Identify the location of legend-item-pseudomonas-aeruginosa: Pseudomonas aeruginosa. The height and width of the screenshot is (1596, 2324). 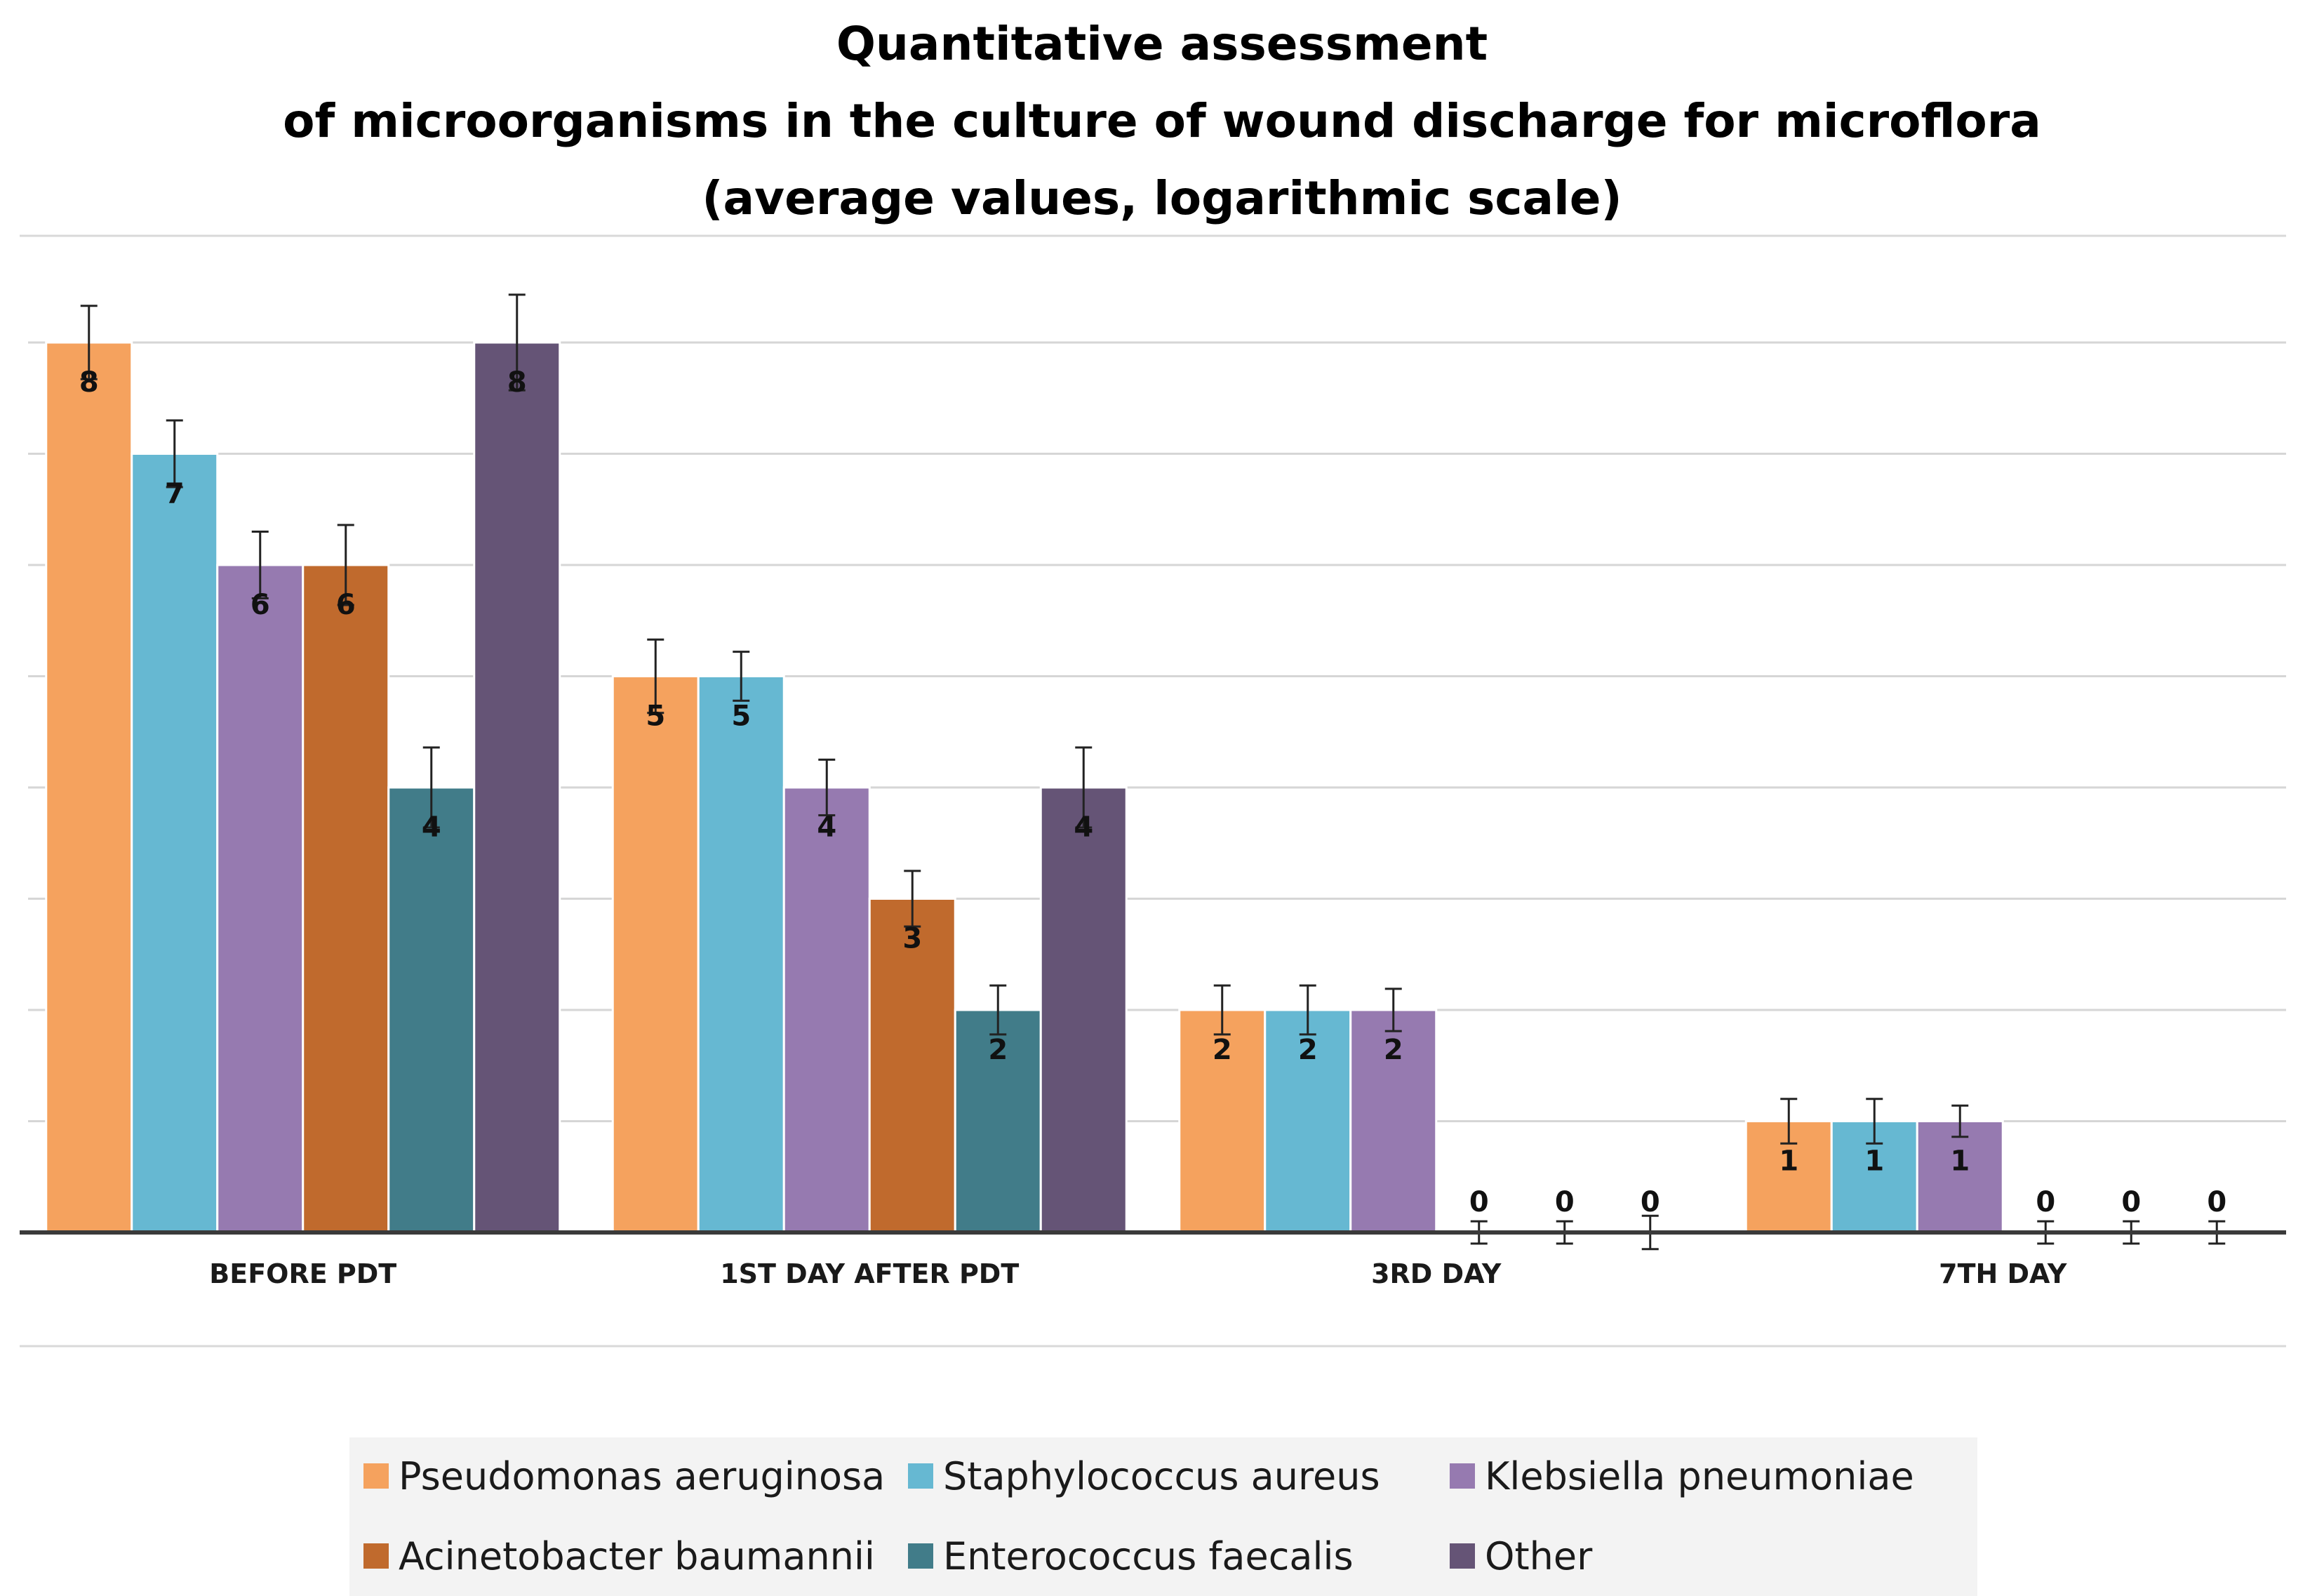
(624, 1476).